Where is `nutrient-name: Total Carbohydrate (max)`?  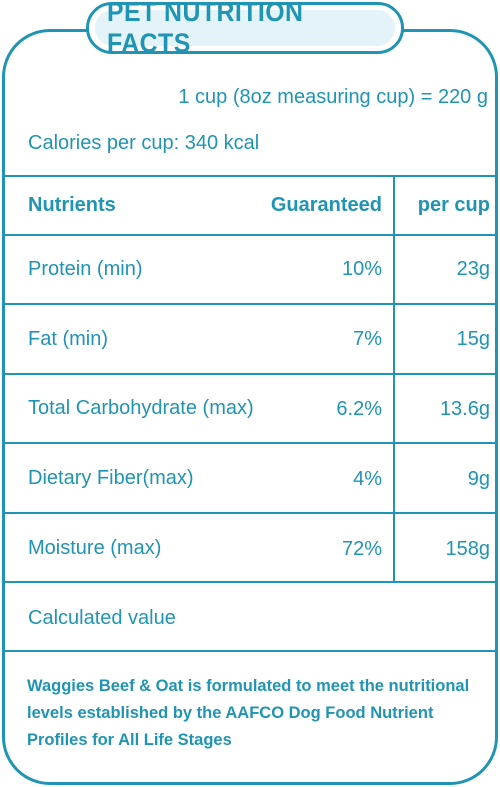 nutrient-name: Total Carbohydrate (max) is located at coordinates (141, 408).